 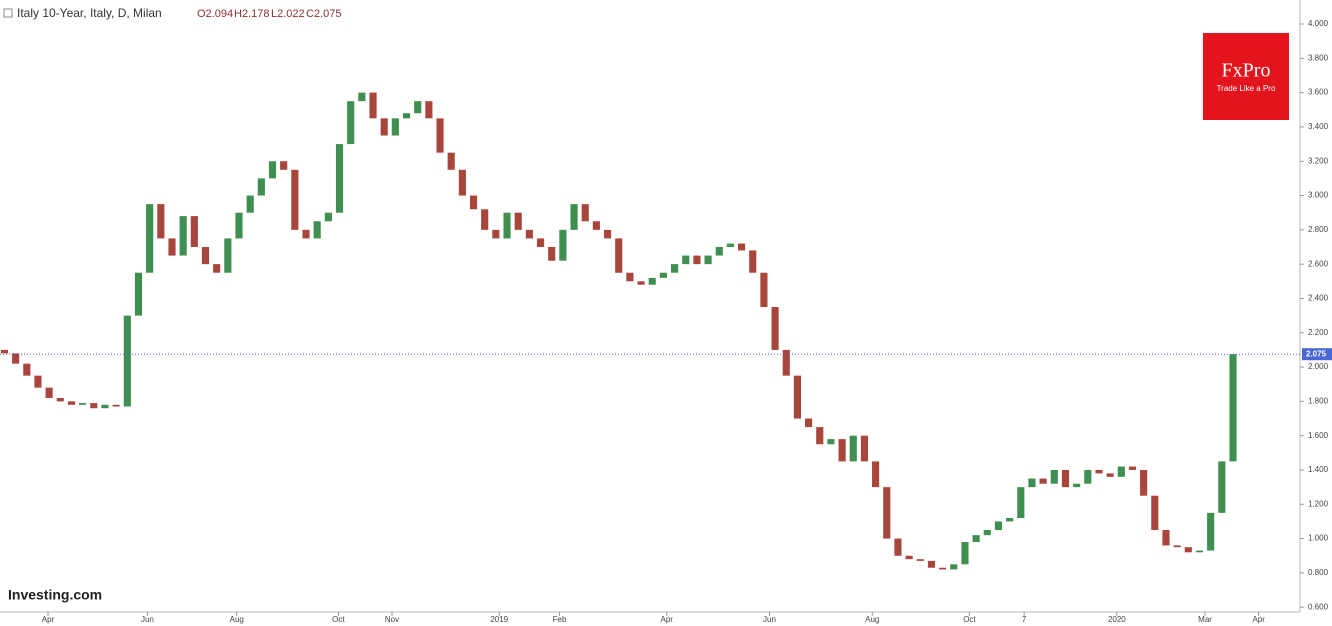 What do you see at coordinates (1246, 88) in the screenshot?
I see `logo-tagline: Trade Like a Pro` at bounding box center [1246, 88].